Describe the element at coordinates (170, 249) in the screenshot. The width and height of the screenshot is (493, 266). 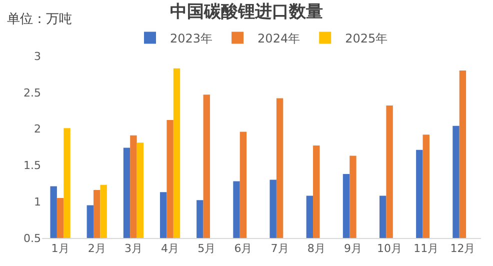
I see `x-tick-label: 4月` at that location.